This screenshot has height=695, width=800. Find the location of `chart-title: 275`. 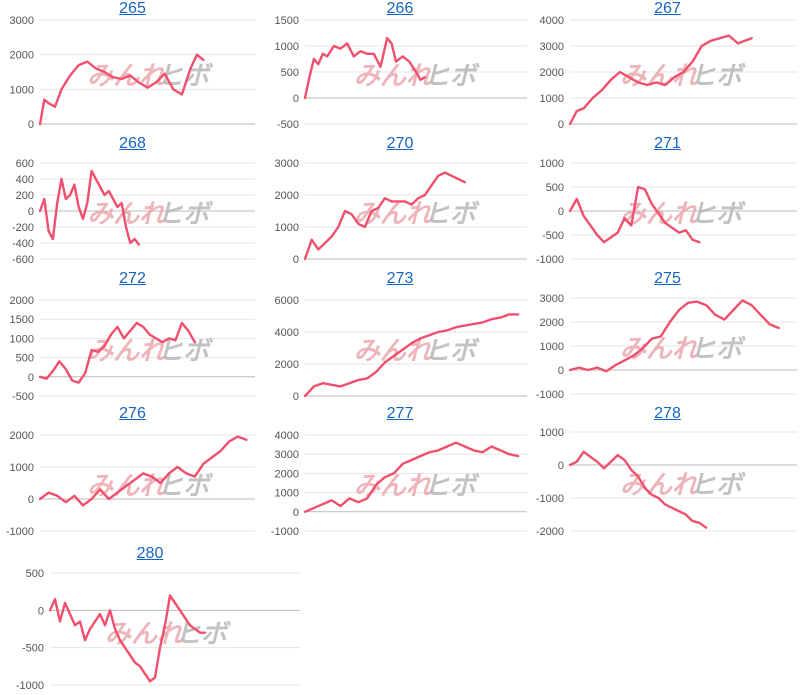

chart-title: 275 is located at coordinates (667, 278).